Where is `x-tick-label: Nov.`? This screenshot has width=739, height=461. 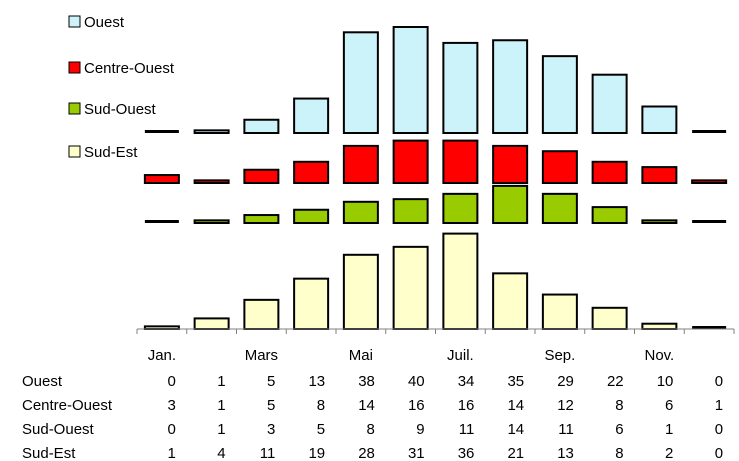 x-tick-label: Nov. is located at coordinates (660, 355).